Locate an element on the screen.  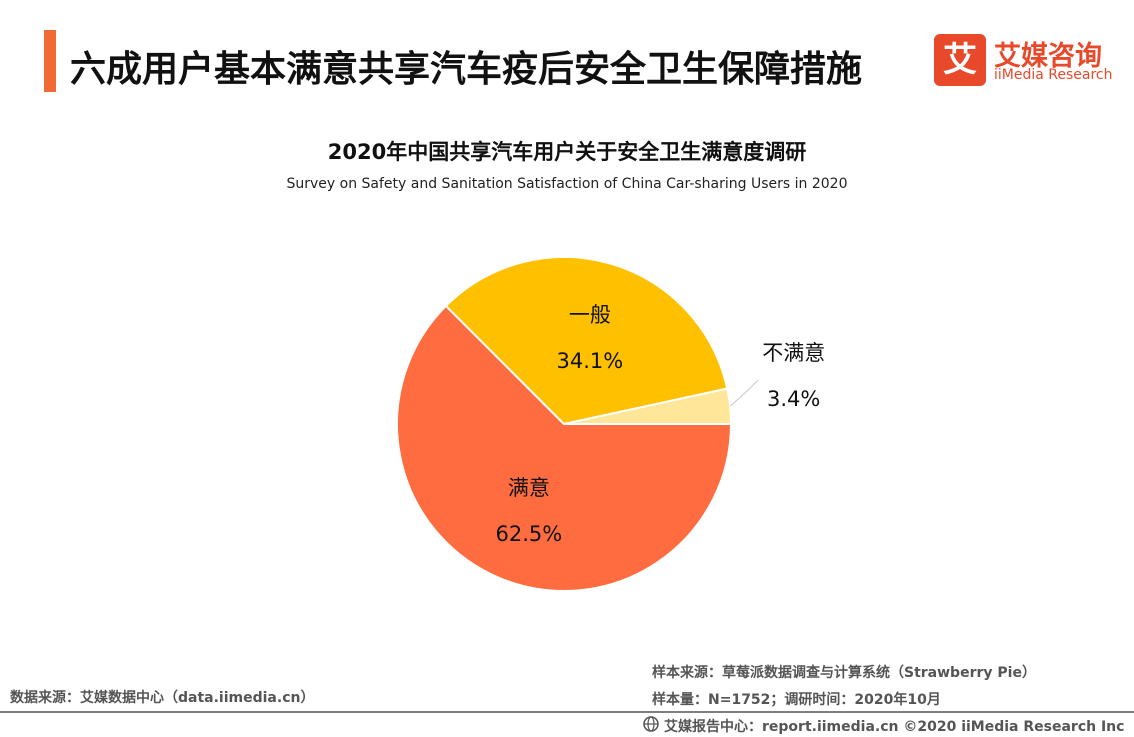
logo-mark: 艾 is located at coordinates (960, 60).